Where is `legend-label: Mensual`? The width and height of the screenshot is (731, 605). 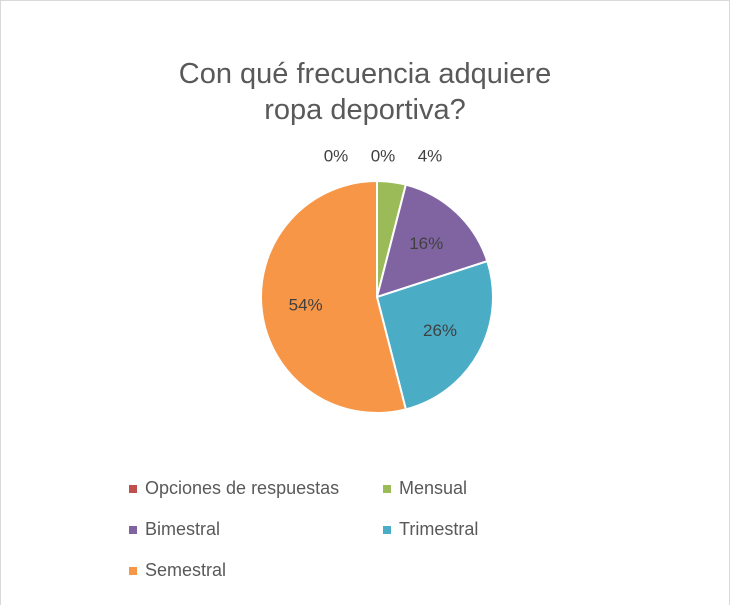 legend-label: Mensual is located at coordinates (433, 488).